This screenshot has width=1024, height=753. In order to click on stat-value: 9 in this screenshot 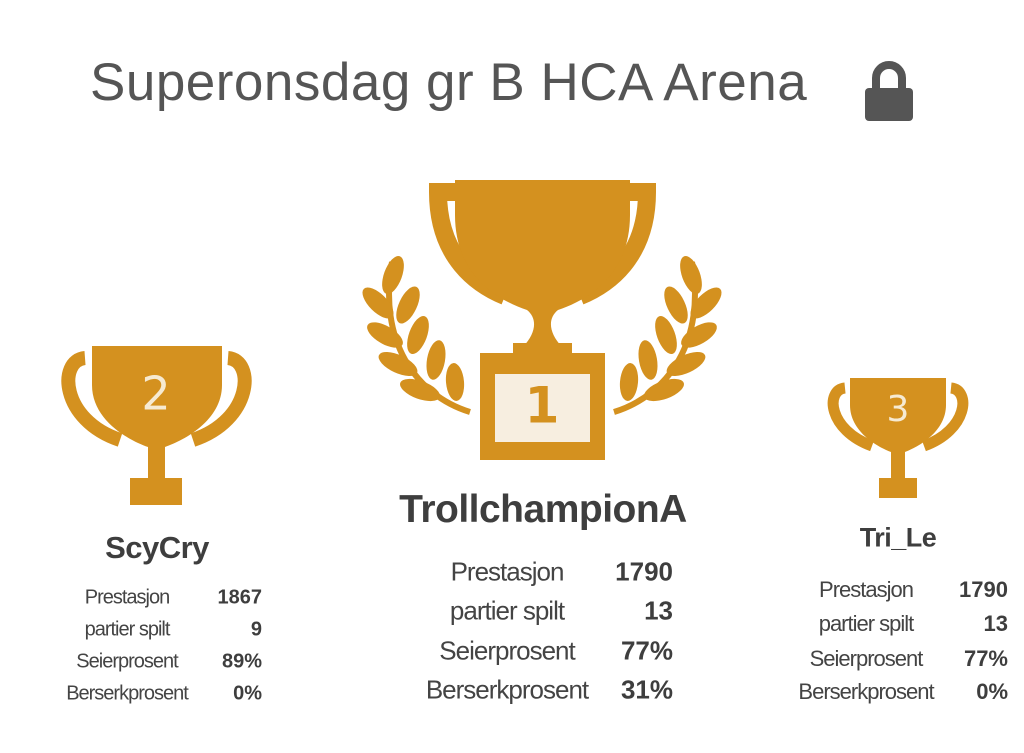, I will do `click(256, 629)`.